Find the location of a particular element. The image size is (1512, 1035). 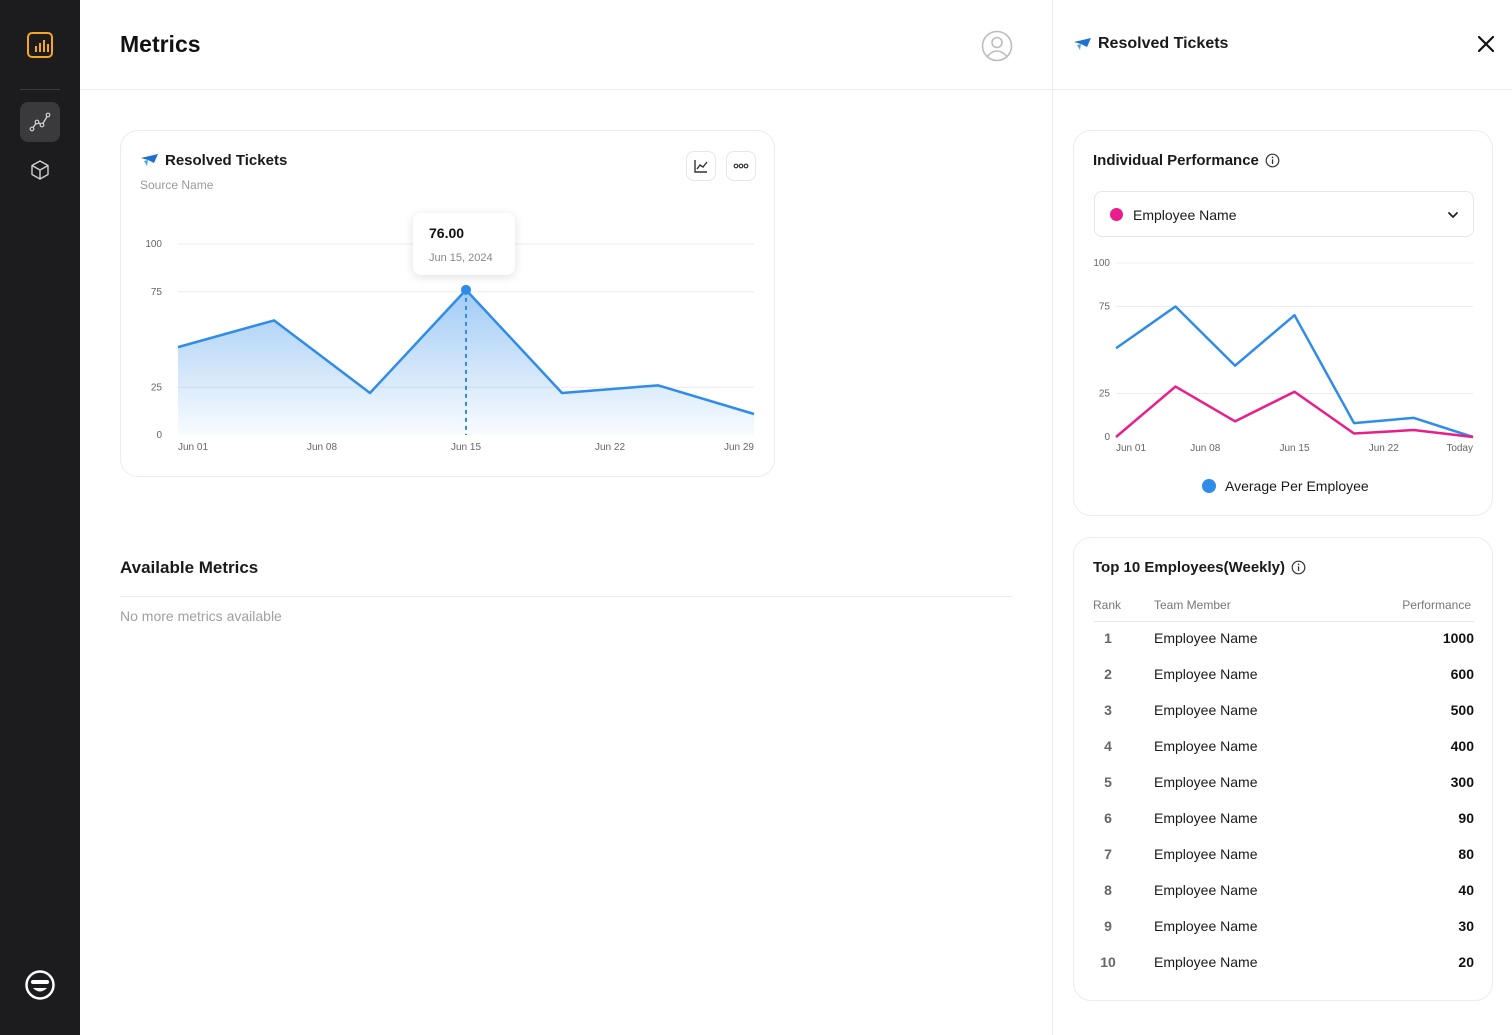

no-metrics-text: No more metrics available is located at coordinates (201, 616).